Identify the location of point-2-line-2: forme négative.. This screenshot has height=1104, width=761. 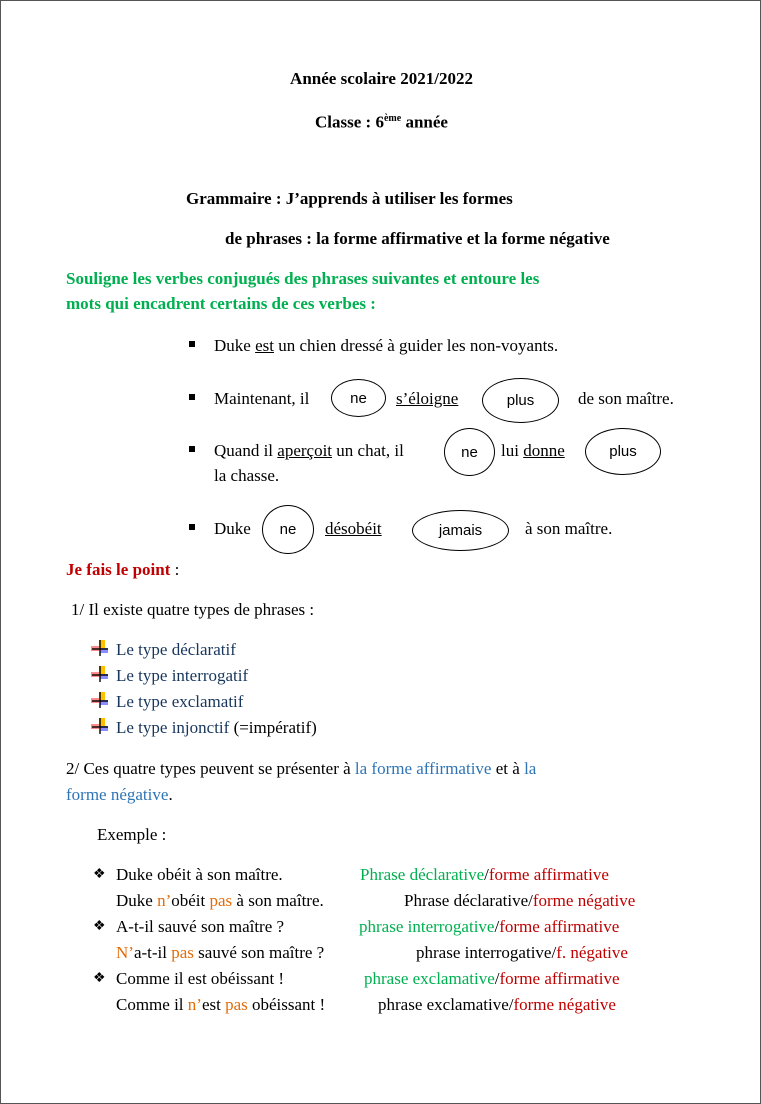
(119, 795).